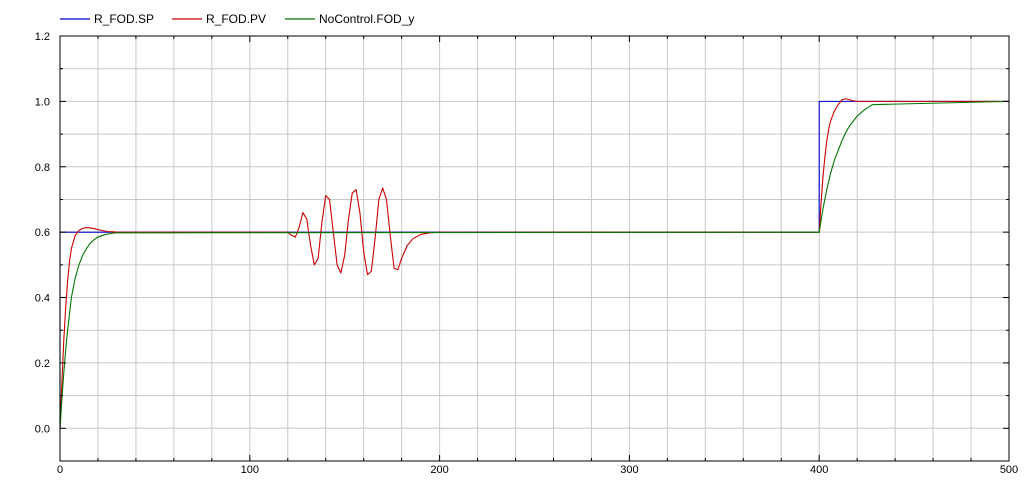 Image resolution: width=1034 pixels, height=481 pixels. I want to click on x-tick-label: 400, so click(819, 470).